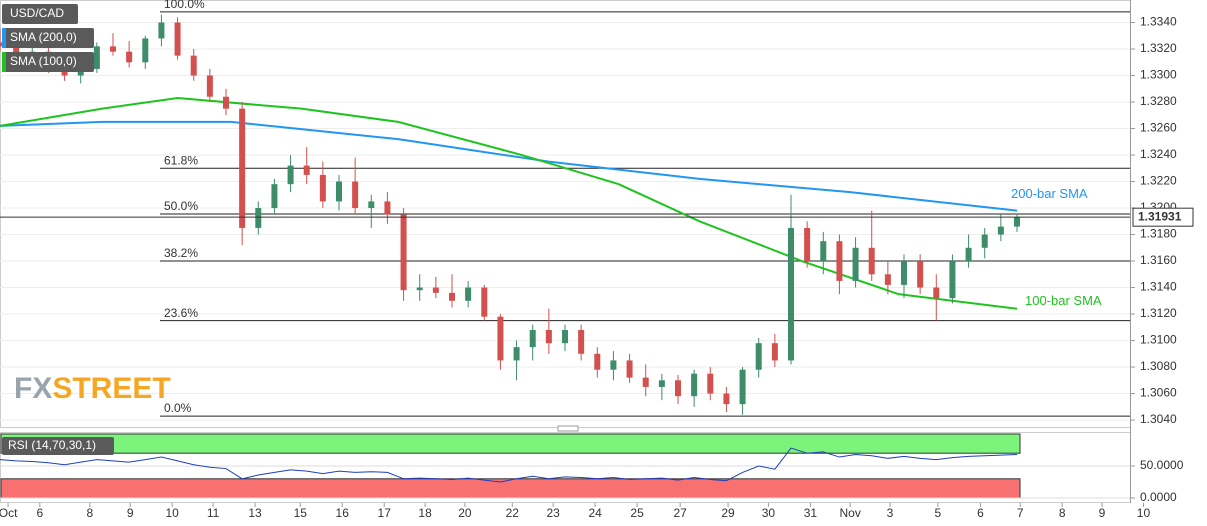  I want to click on y-tick-label: 1.3300, so click(1158, 75).